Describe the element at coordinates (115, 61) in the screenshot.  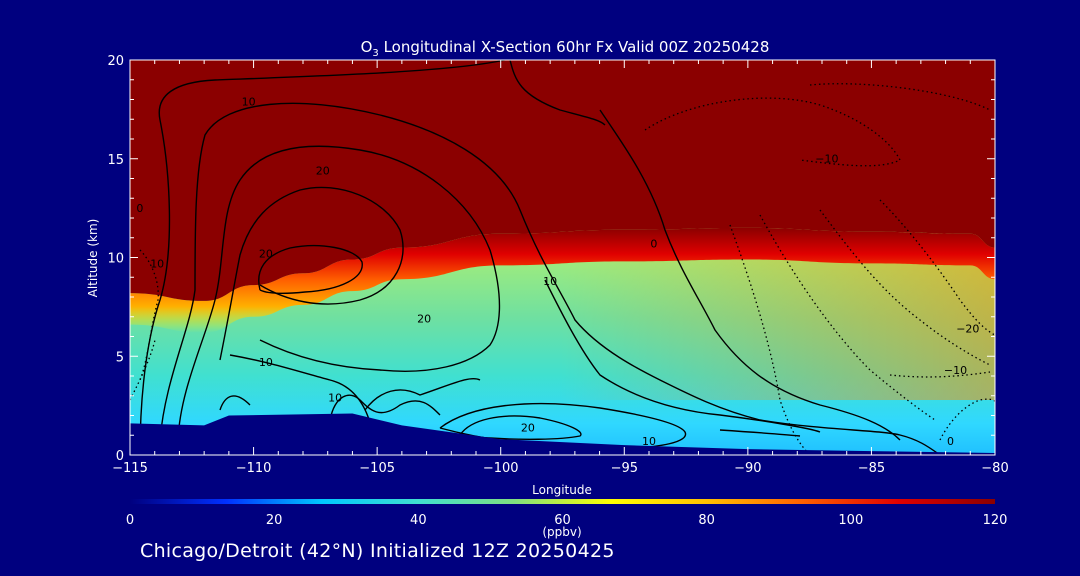
I see `y-tick-label: 20` at that location.